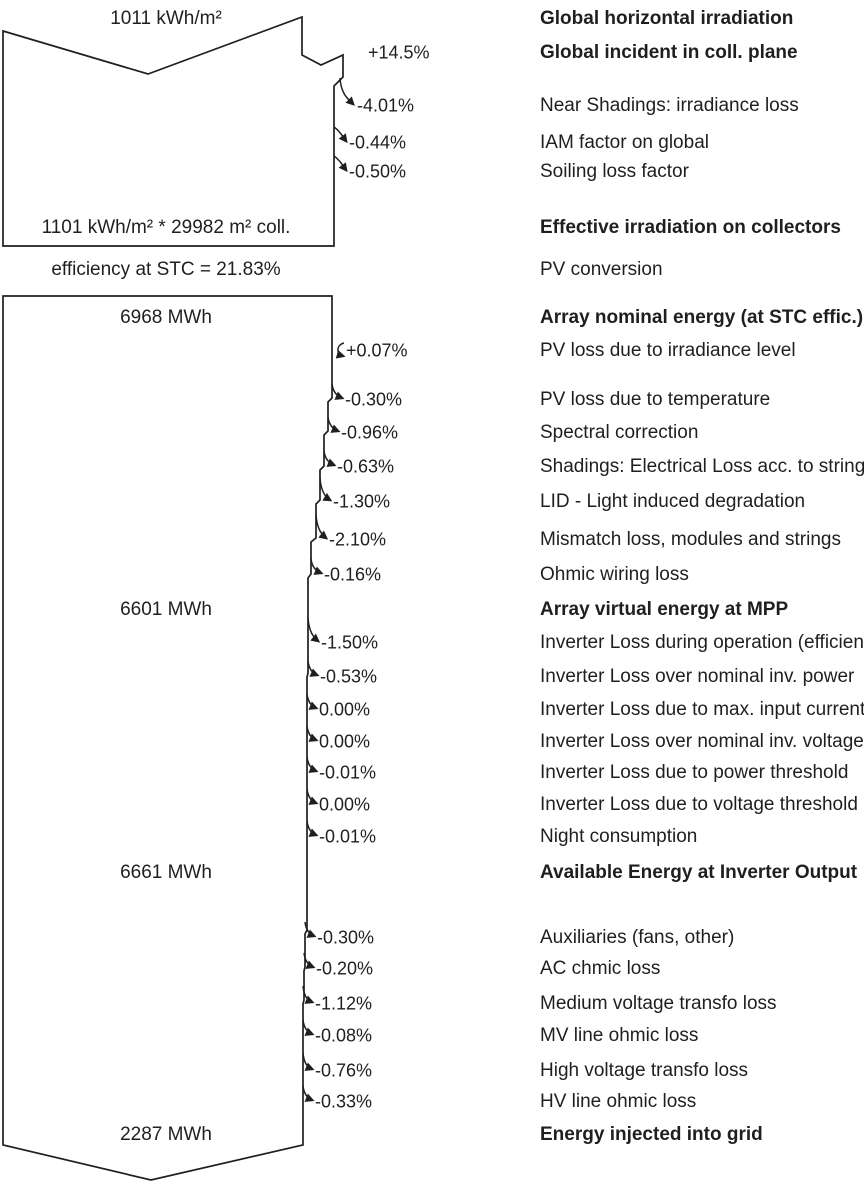 The image size is (864, 1184). What do you see at coordinates (345, 741) in the screenshot?
I see `loss-percent-inverter-nominal-voltage: 0.00%` at bounding box center [345, 741].